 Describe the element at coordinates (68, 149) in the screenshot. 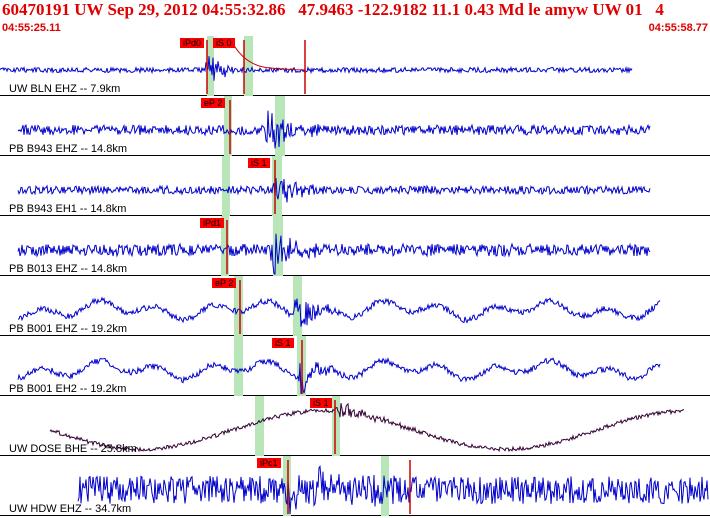

I see `trace-label: PB B943 EHZ -- 14.8km` at that location.